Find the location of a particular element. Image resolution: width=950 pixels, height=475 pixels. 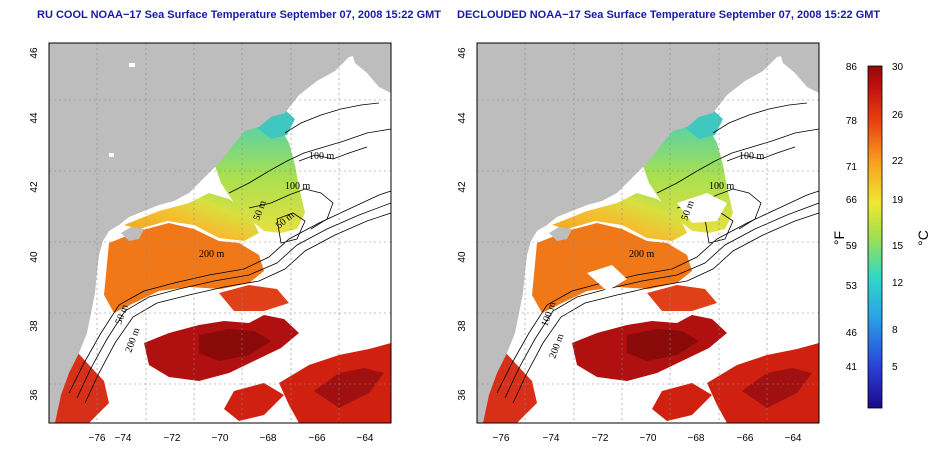

fahrenheit-tick-label: 78 is located at coordinates (852, 121).